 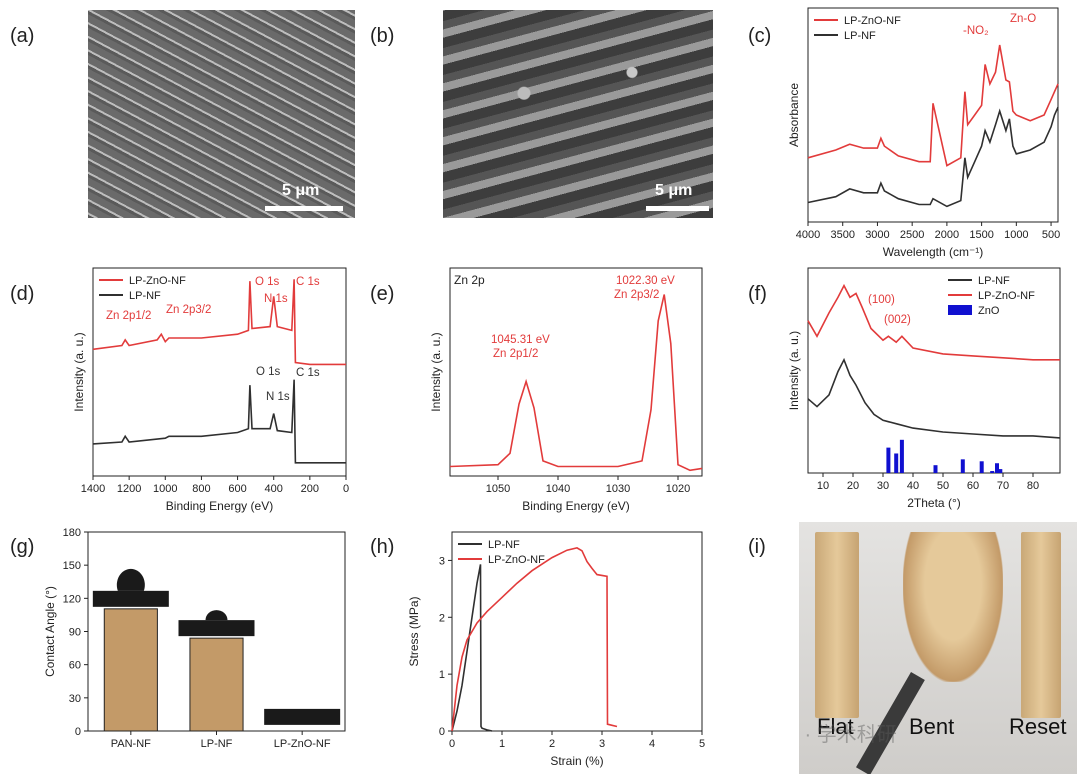 What do you see at coordinates (145, 296) in the screenshot?
I see `legend-label-d-1: LP-NF` at bounding box center [145, 296].